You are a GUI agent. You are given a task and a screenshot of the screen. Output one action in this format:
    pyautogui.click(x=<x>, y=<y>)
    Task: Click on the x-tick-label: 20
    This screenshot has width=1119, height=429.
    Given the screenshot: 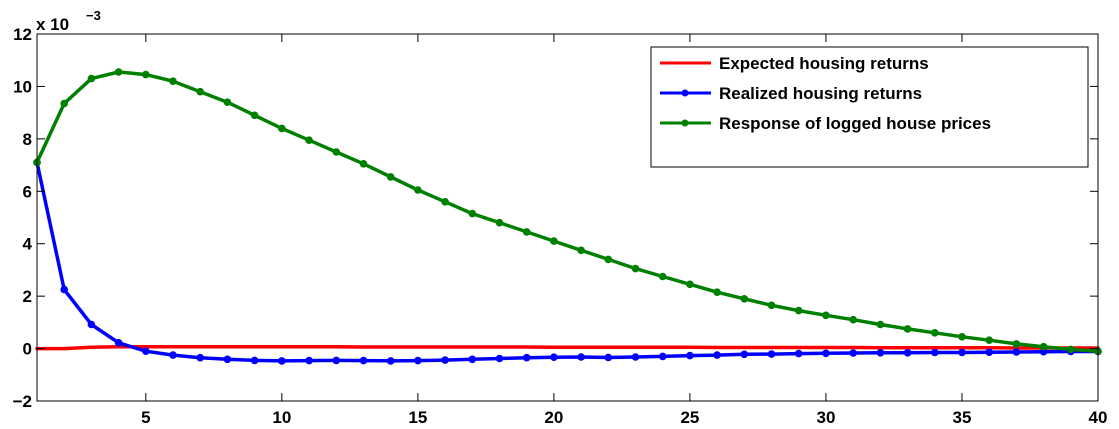 What is the action you would take?
    pyautogui.click(x=553, y=417)
    